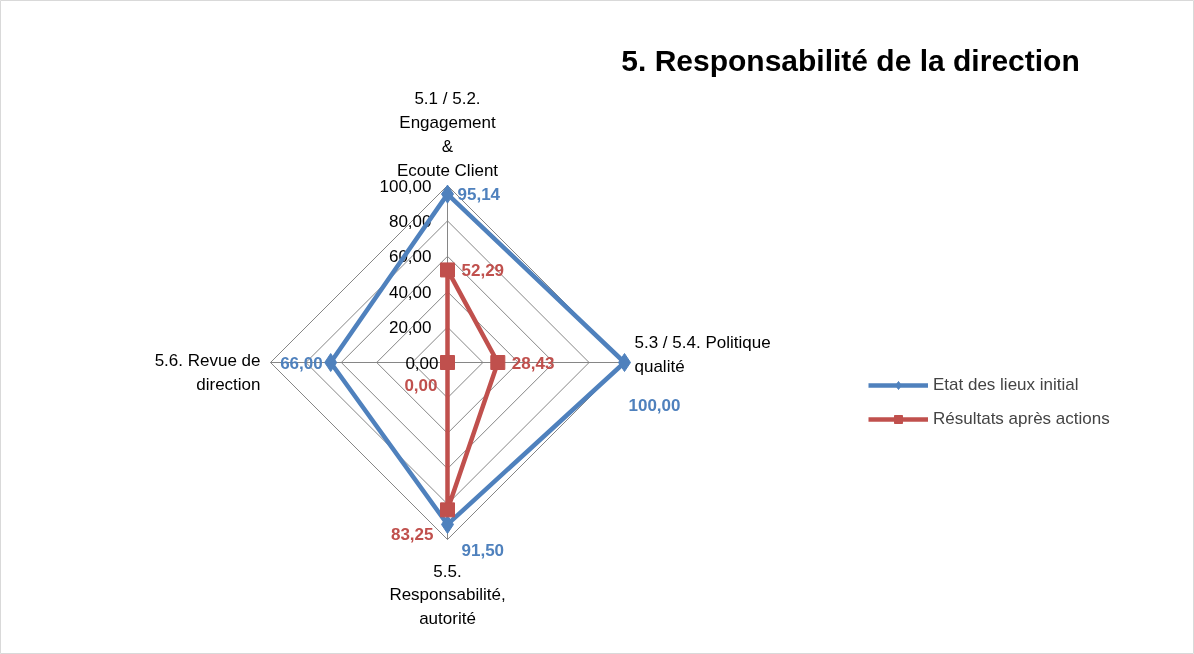 The height and width of the screenshot is (654, 1194). What do you see at coordinates (412, 534) in the screenshot?
I see `data-label: 83,25` at bounding box center [412, 534].